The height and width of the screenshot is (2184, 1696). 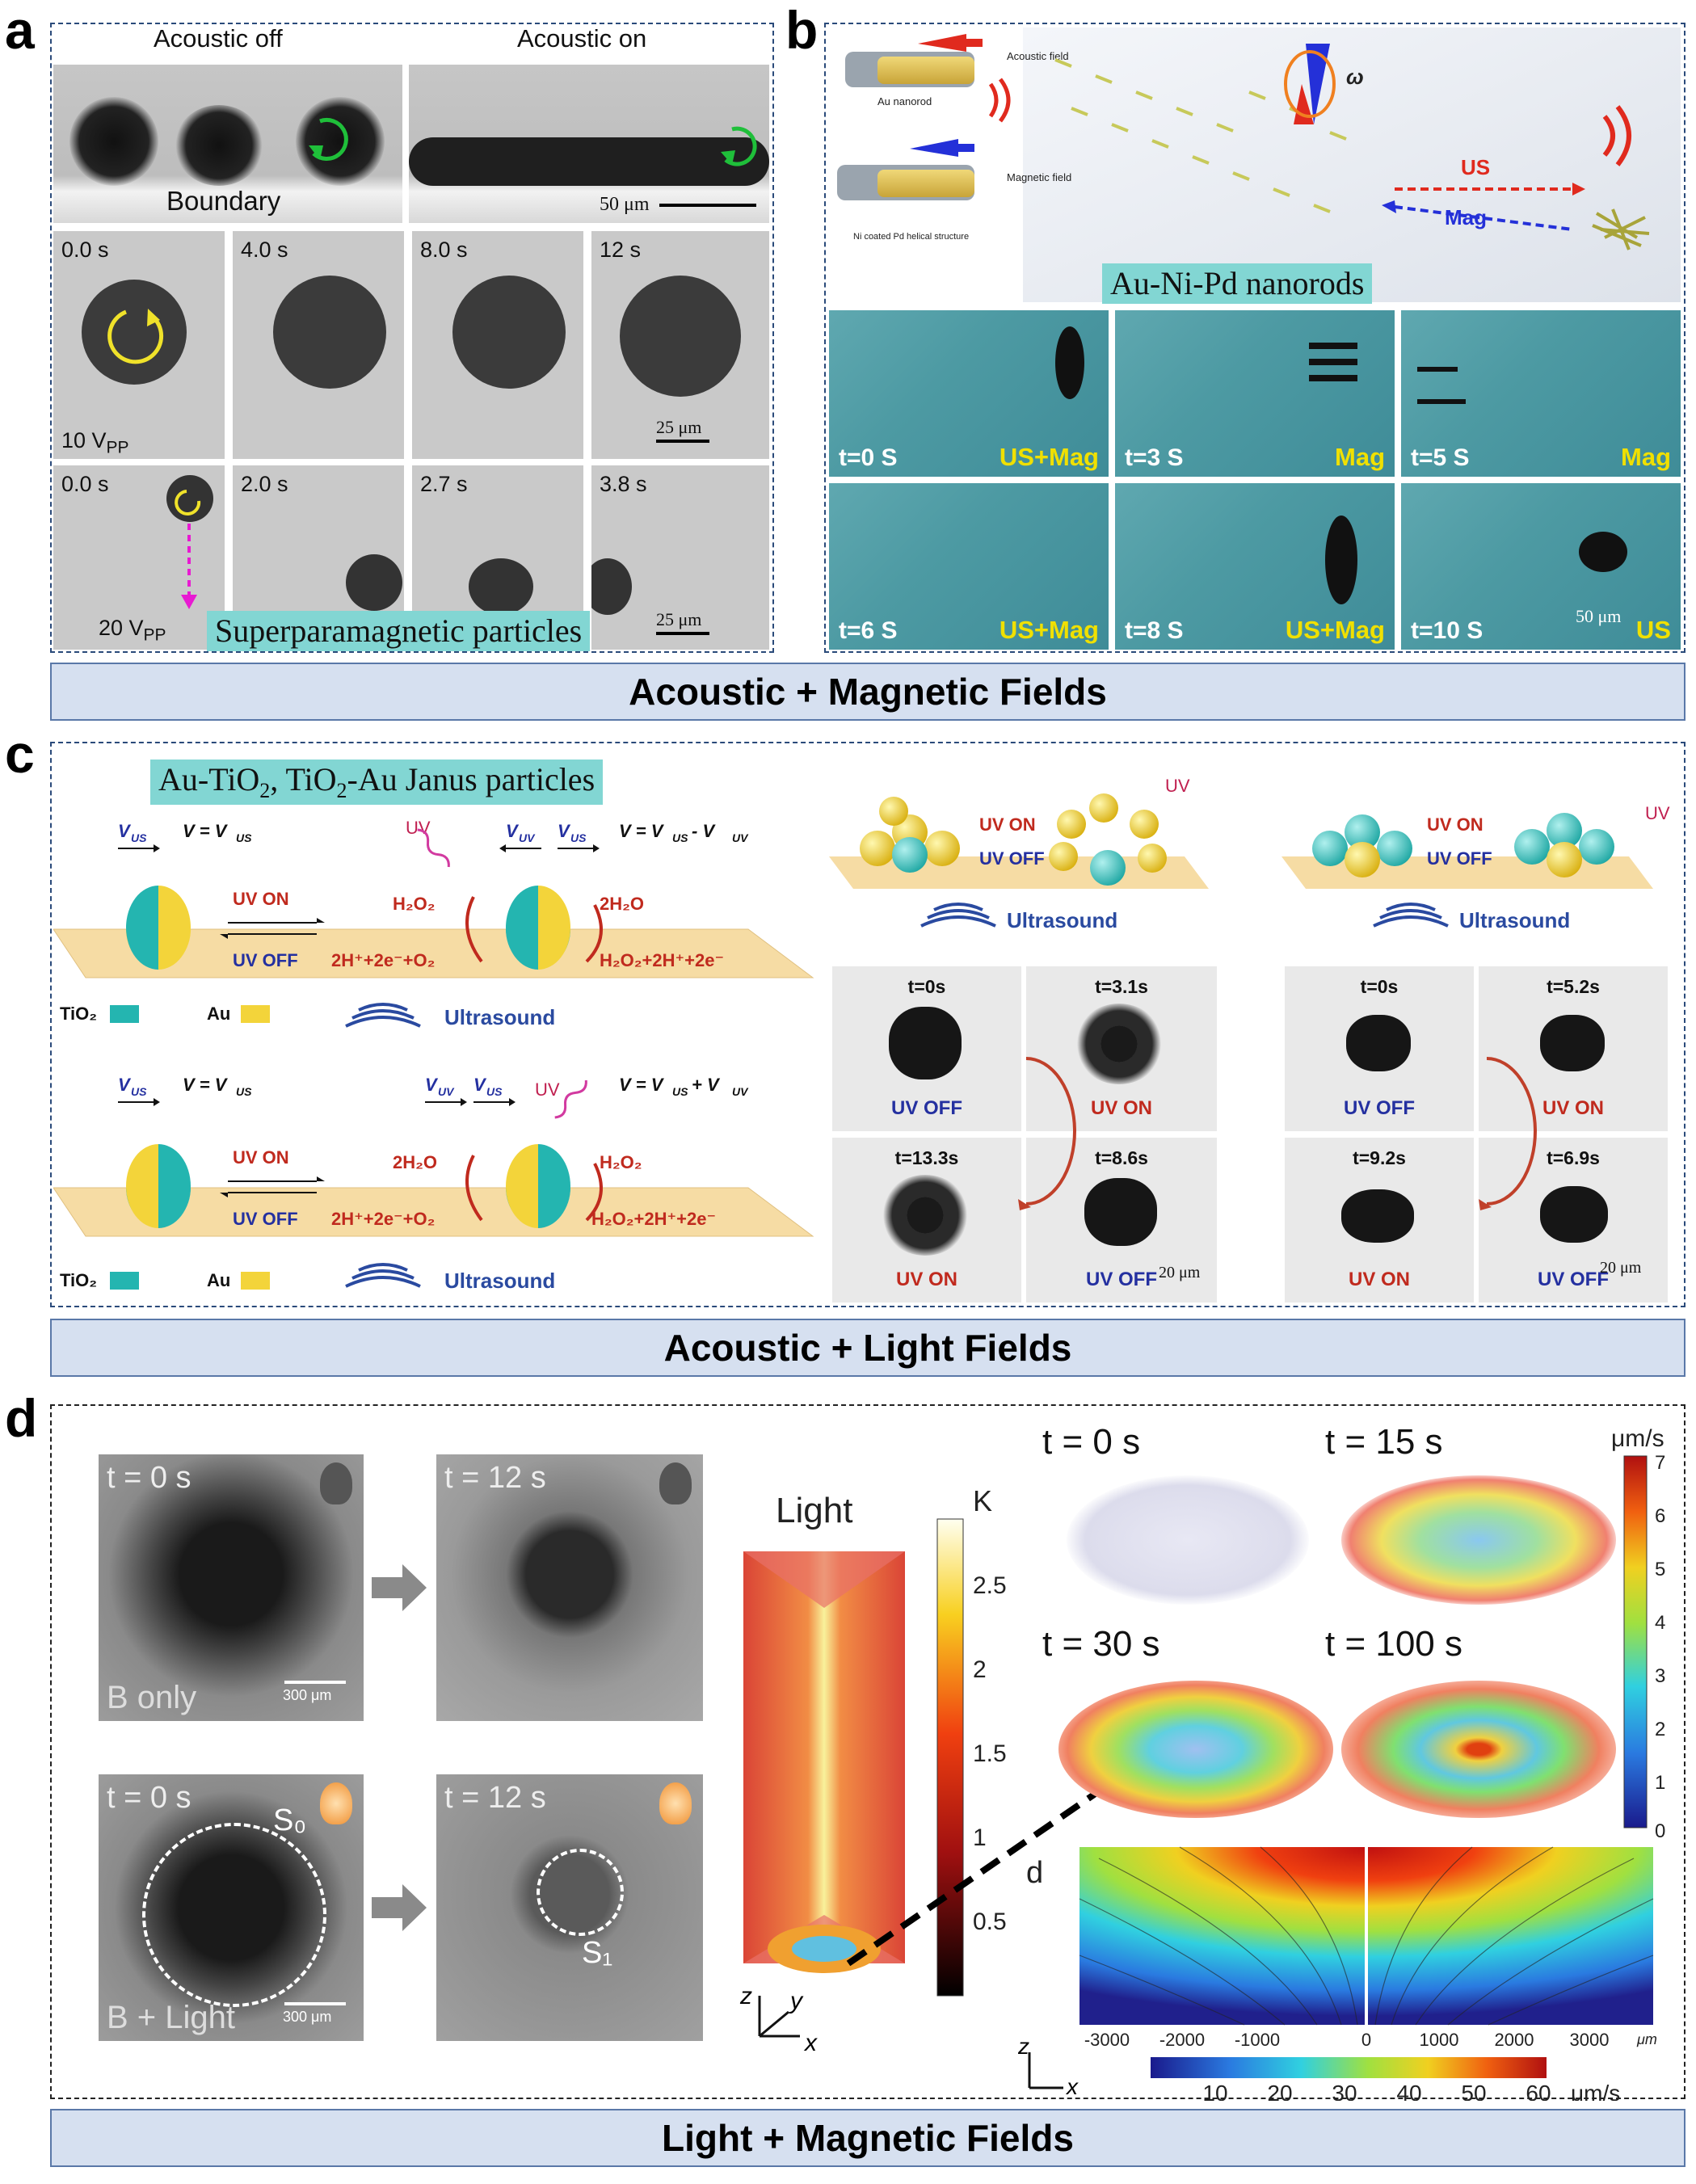 I want to click on frame-mode: US, so click(x=1653, y=630).